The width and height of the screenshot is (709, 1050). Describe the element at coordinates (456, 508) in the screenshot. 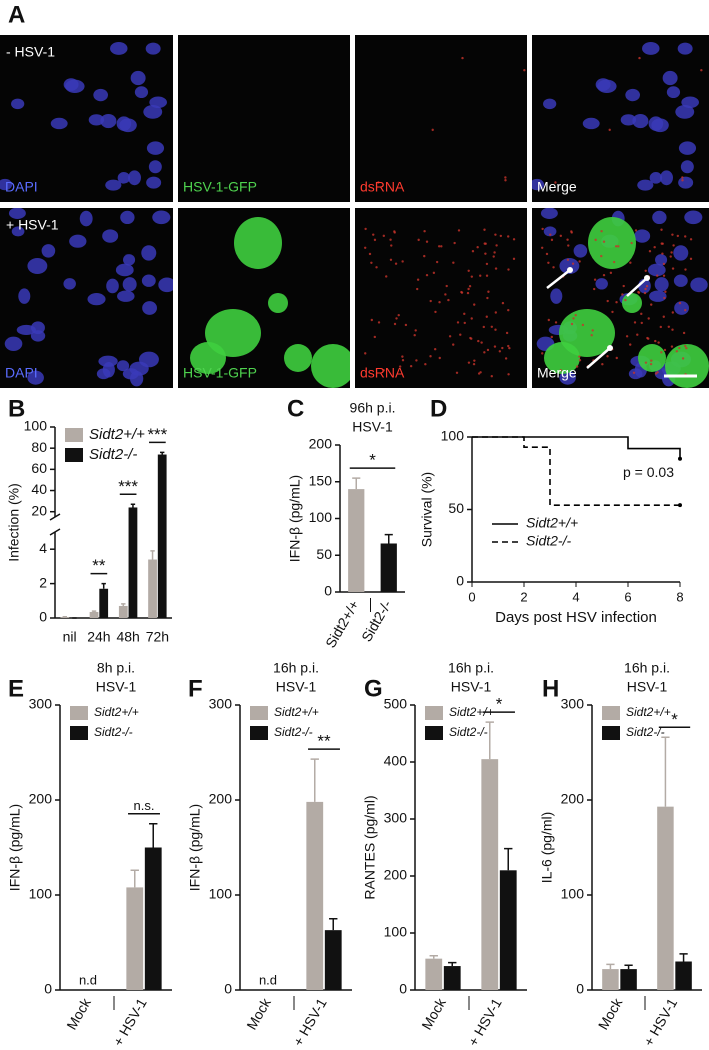

I see `y-tick-label: 50` at that location.